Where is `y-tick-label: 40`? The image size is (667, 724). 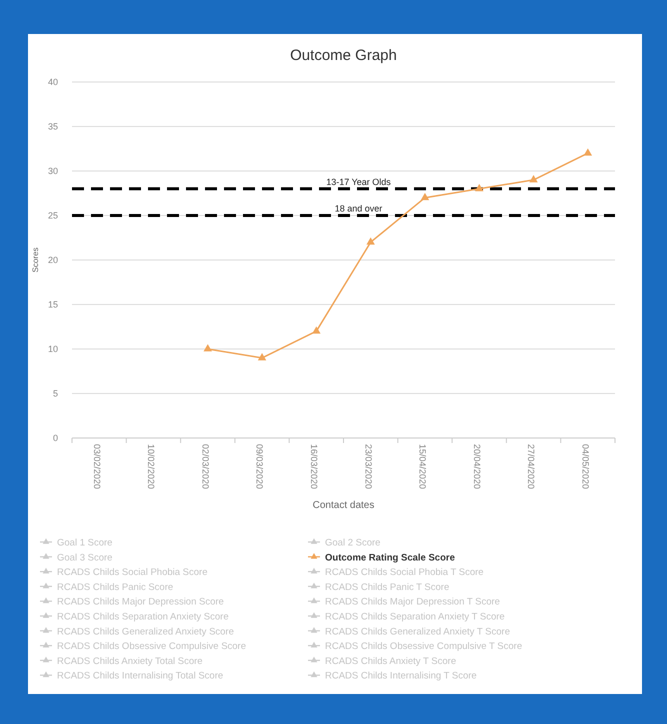 y-tick-label: 40 is located at coordinates (53, 82).